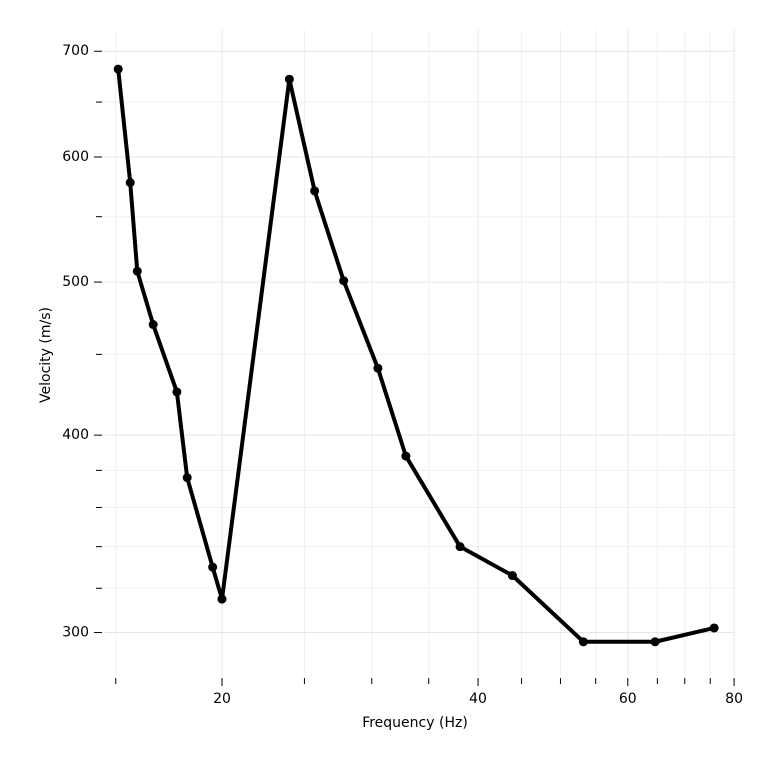 This screenshot has width=768, height=768. I want to click on x-tick-label: 20, so click(222, 699).